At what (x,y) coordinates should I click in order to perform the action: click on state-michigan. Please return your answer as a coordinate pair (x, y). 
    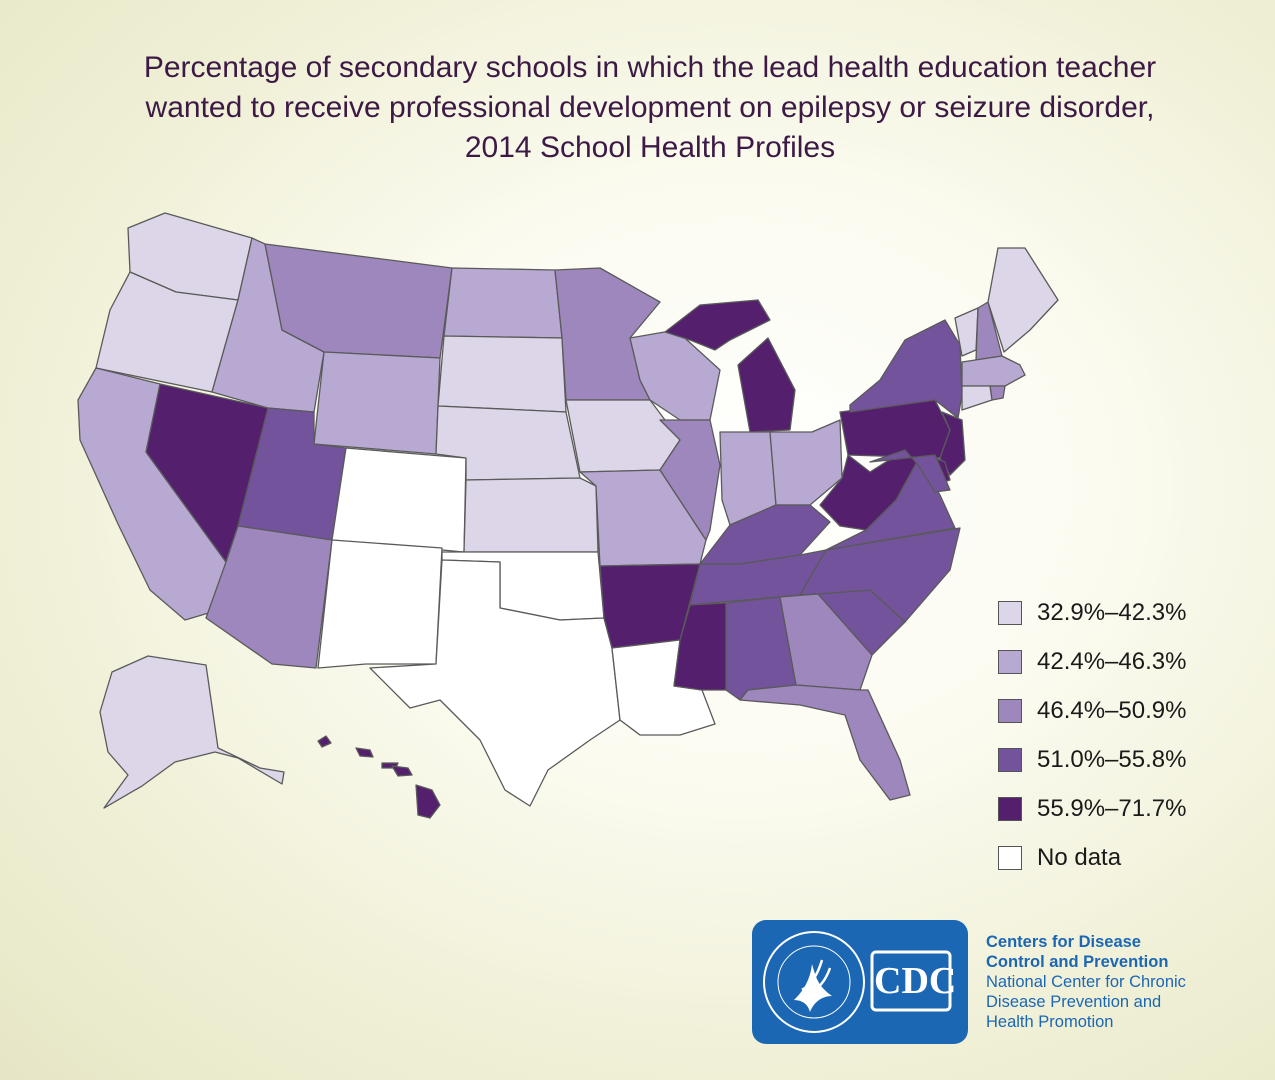
    Looking at the image, I should click on (730, 366).